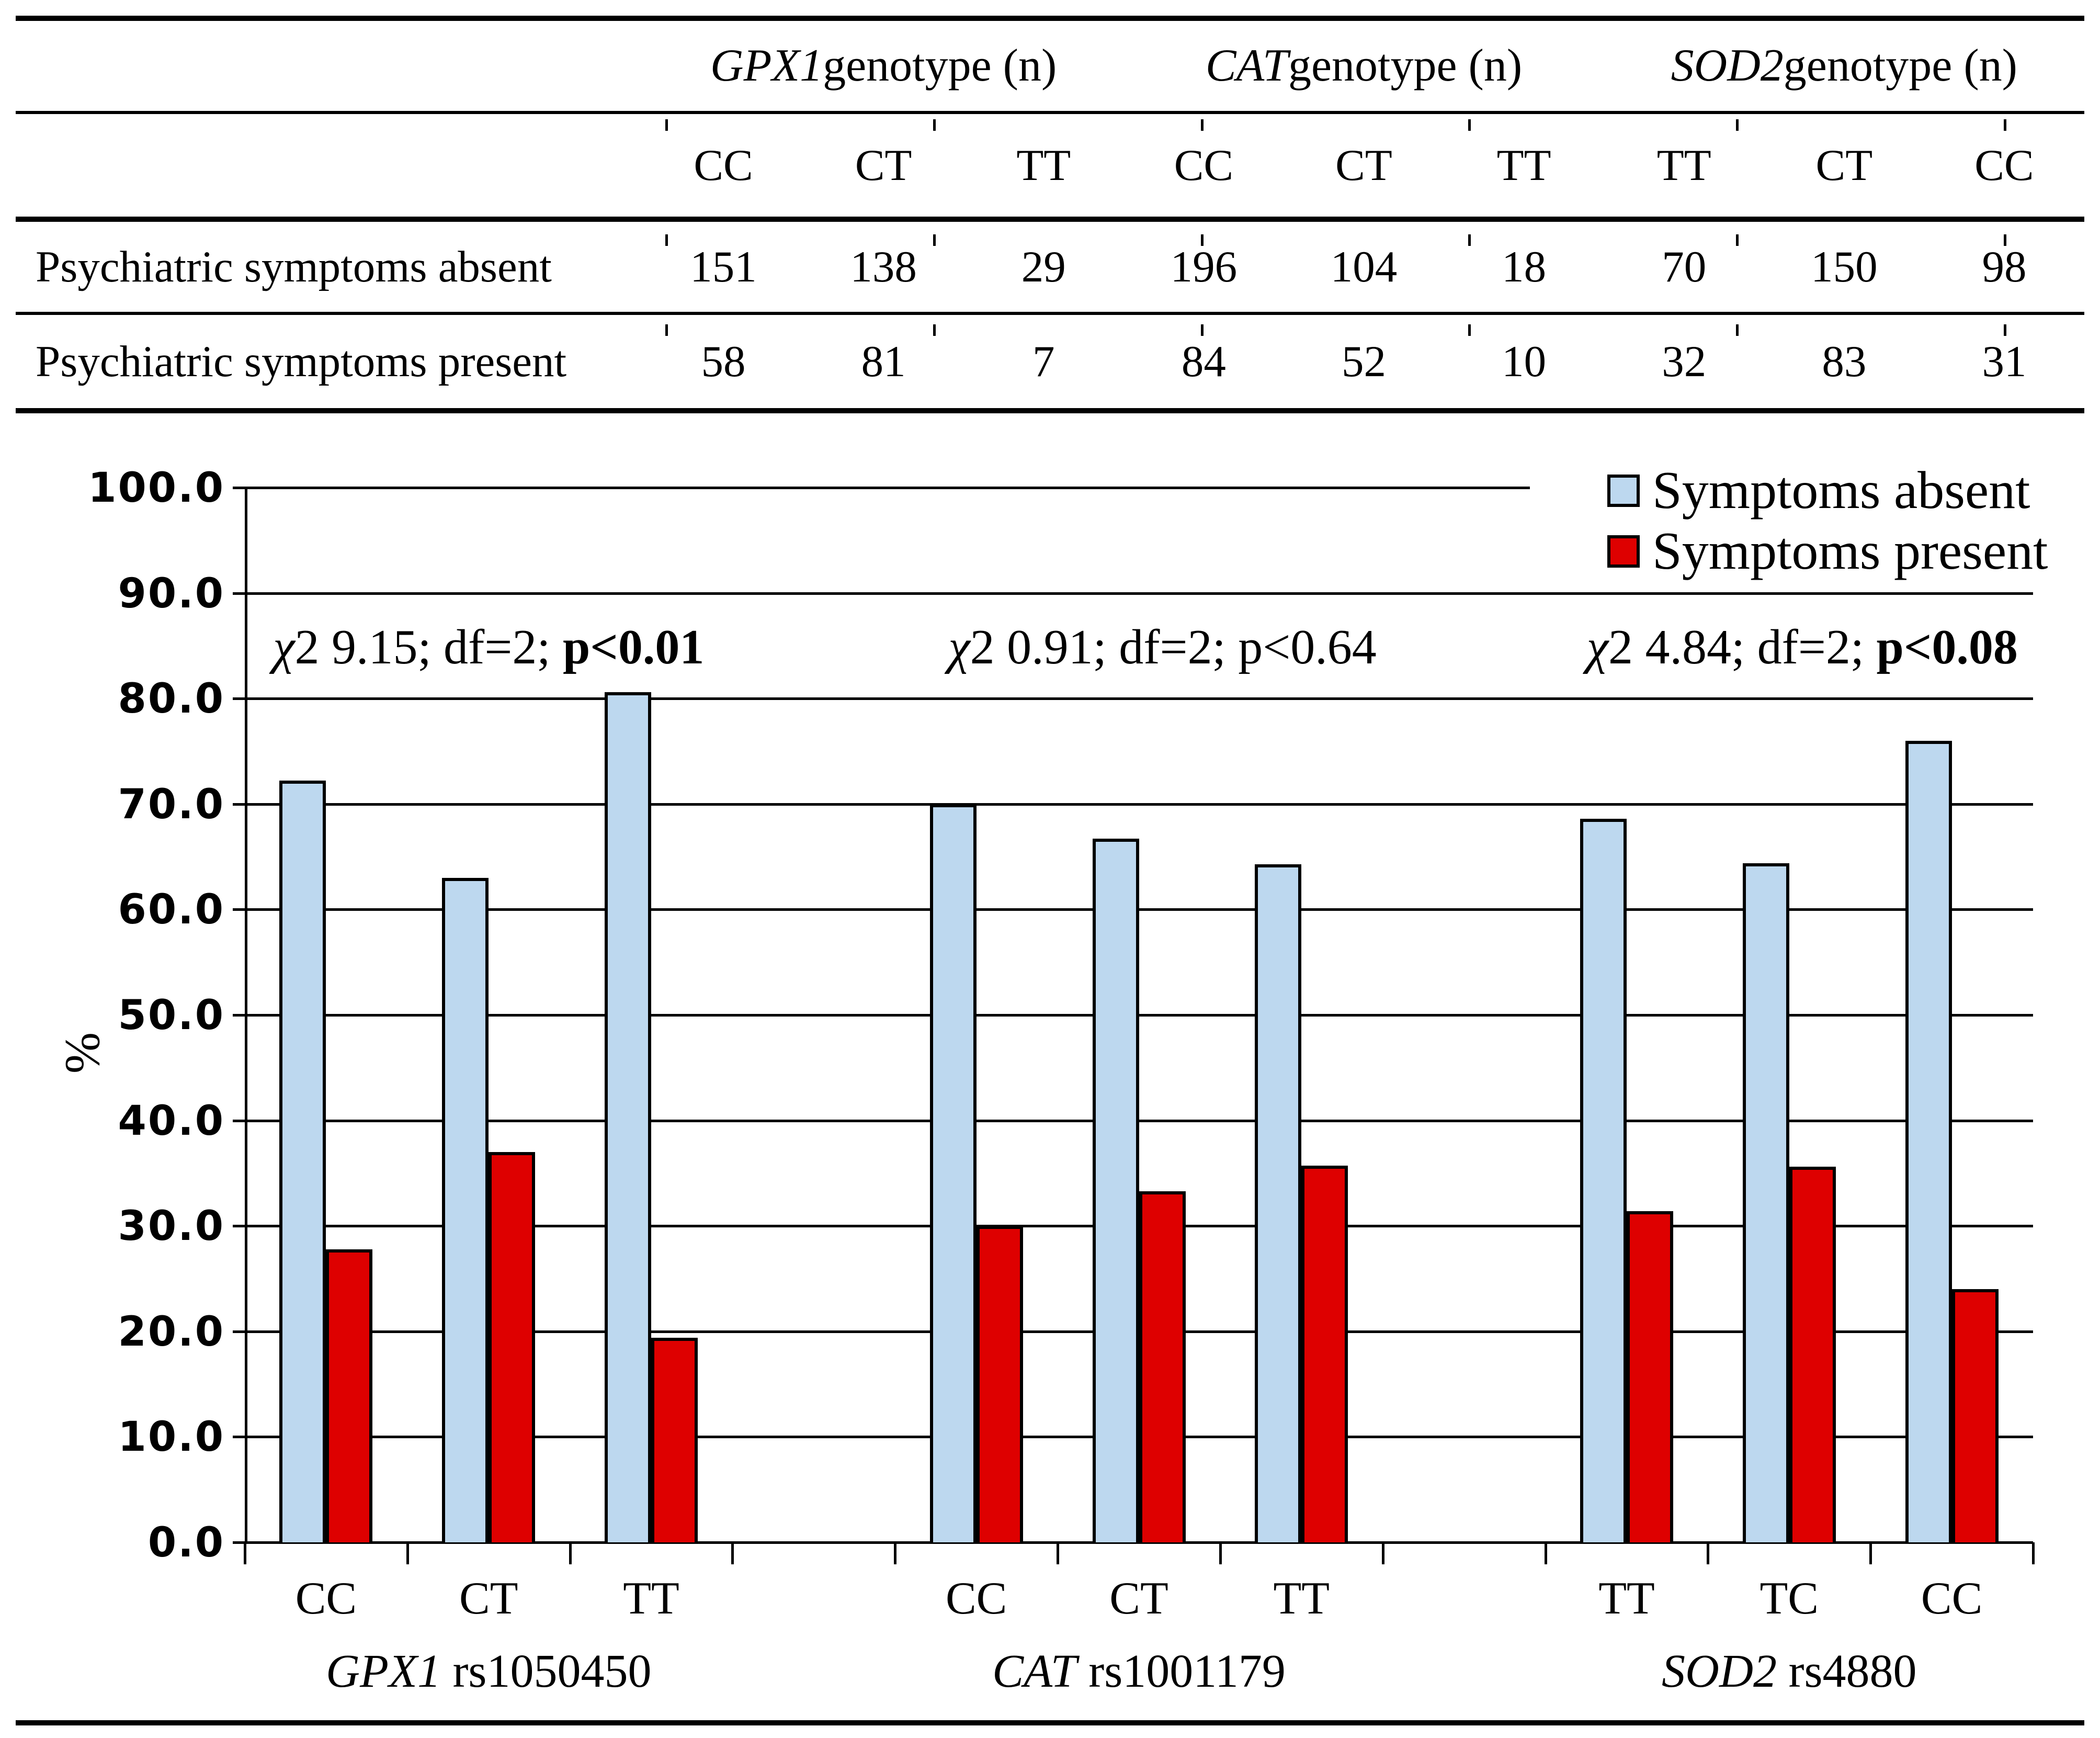 The image size is (2100, 1738). I want to click on bar-absent-cat-CT, so click(1115, 1190).